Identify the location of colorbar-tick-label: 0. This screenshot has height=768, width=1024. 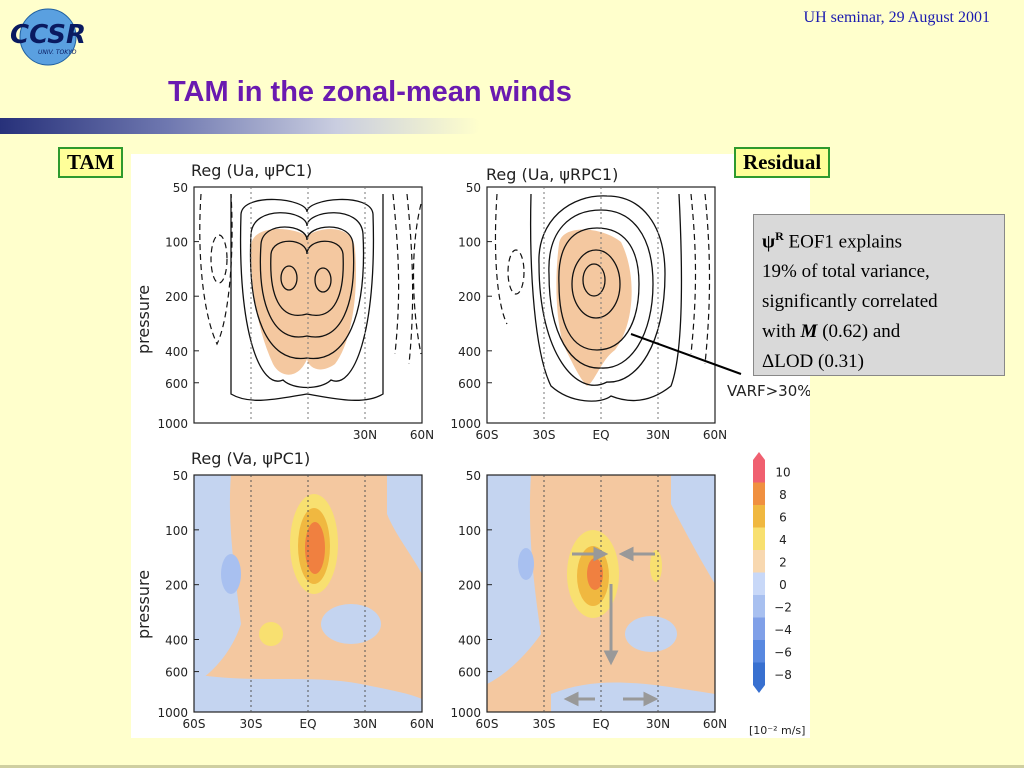
(783, 585).